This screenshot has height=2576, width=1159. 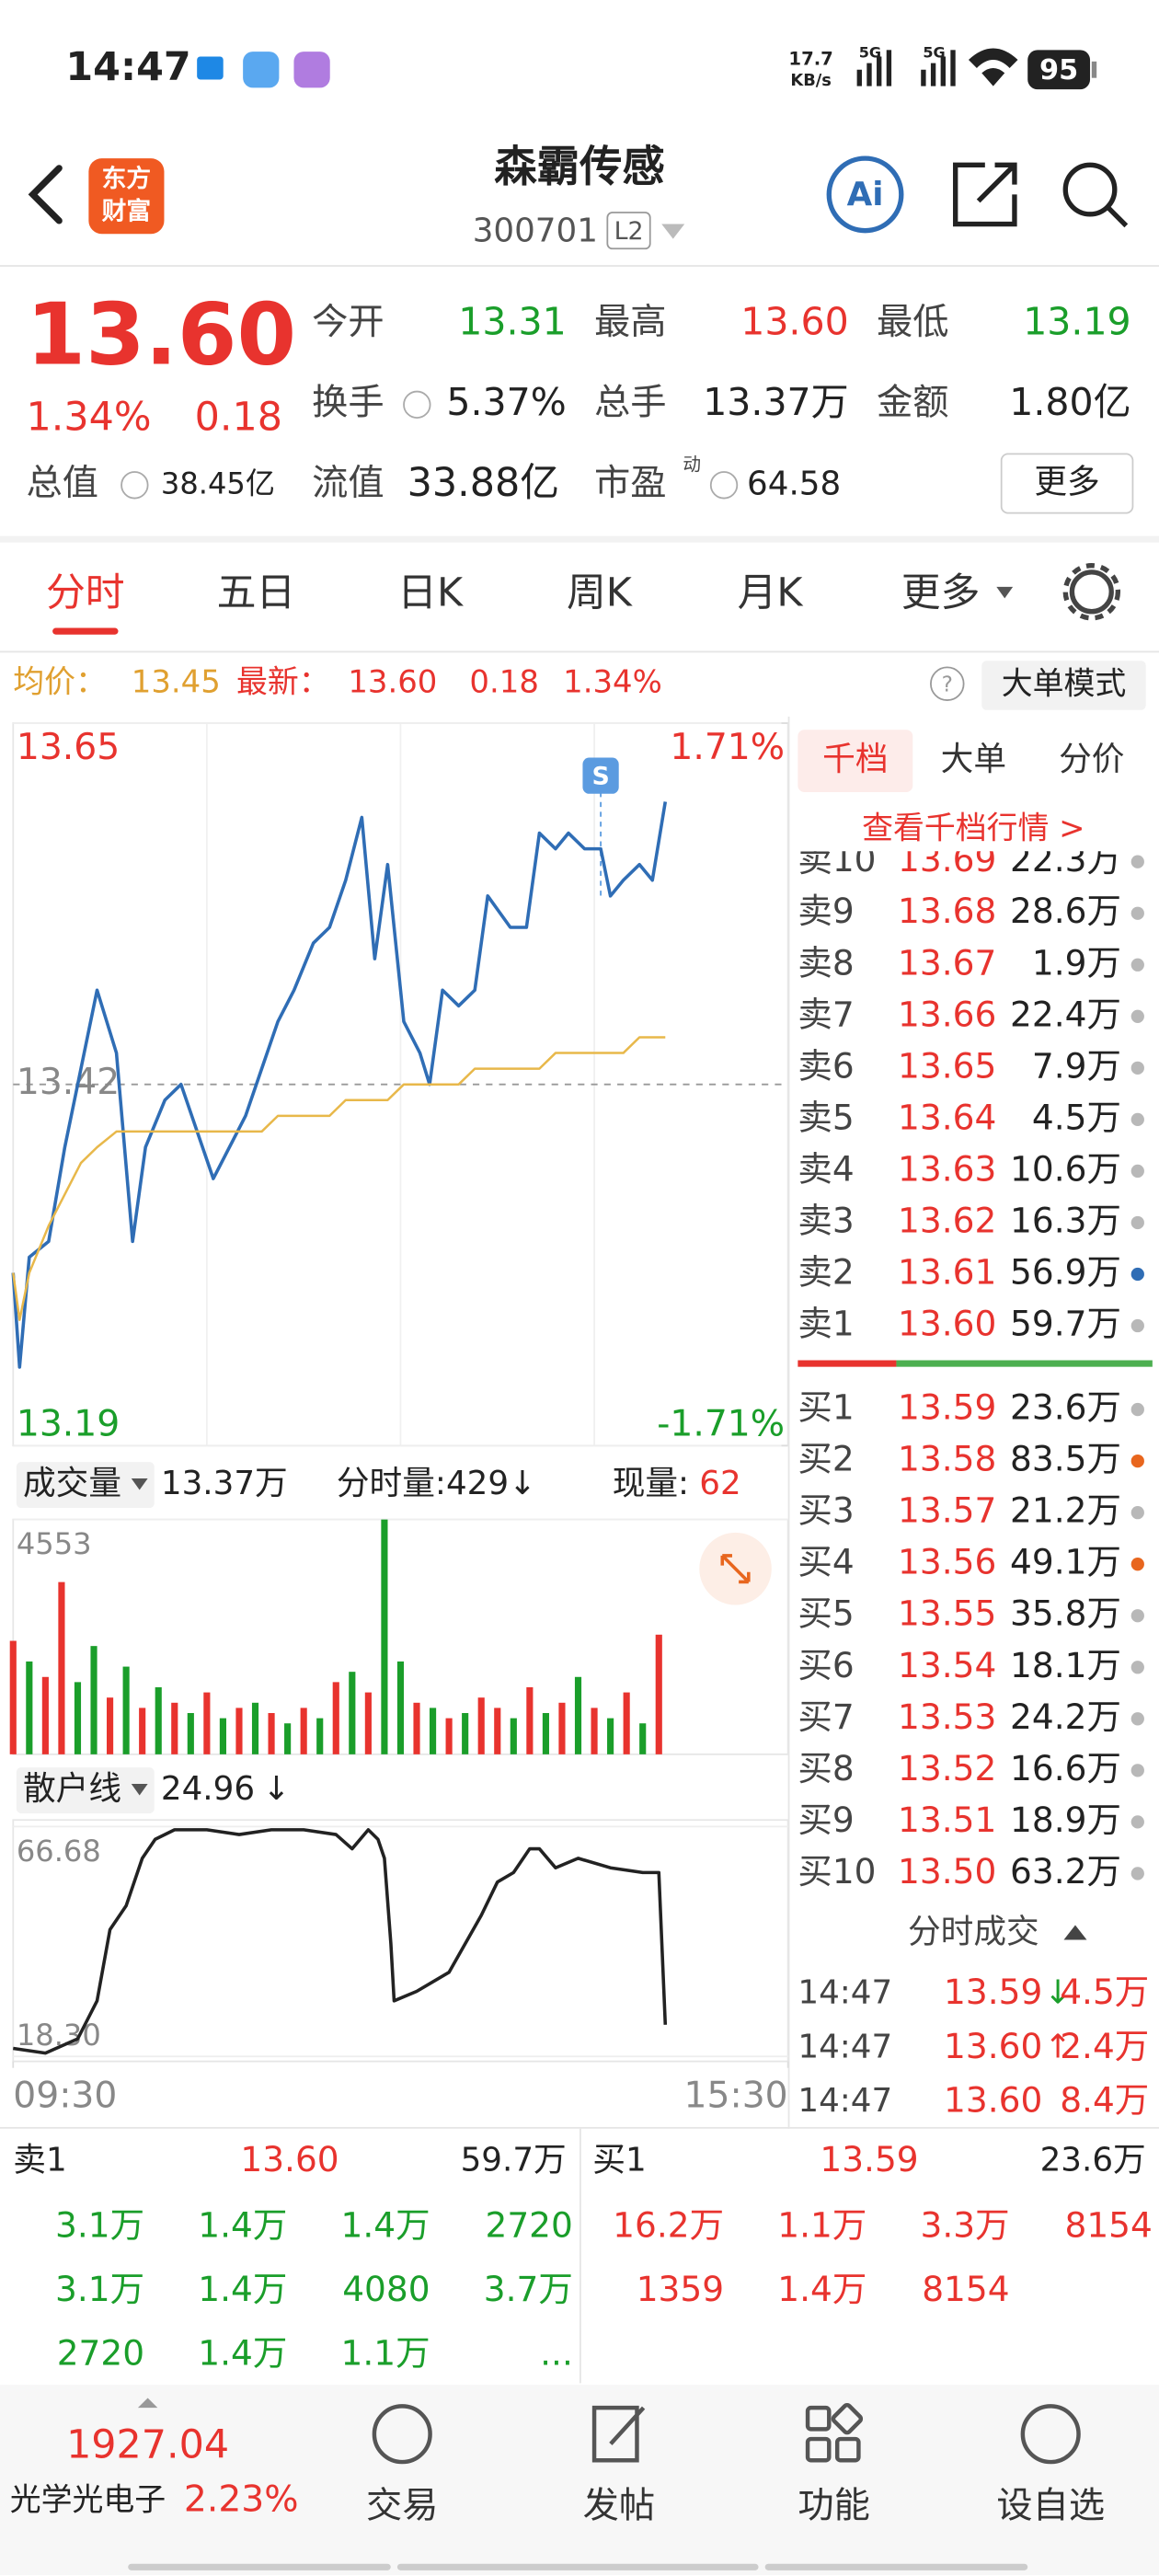 I want to click on annotation: S, so click(x=600, y=776).